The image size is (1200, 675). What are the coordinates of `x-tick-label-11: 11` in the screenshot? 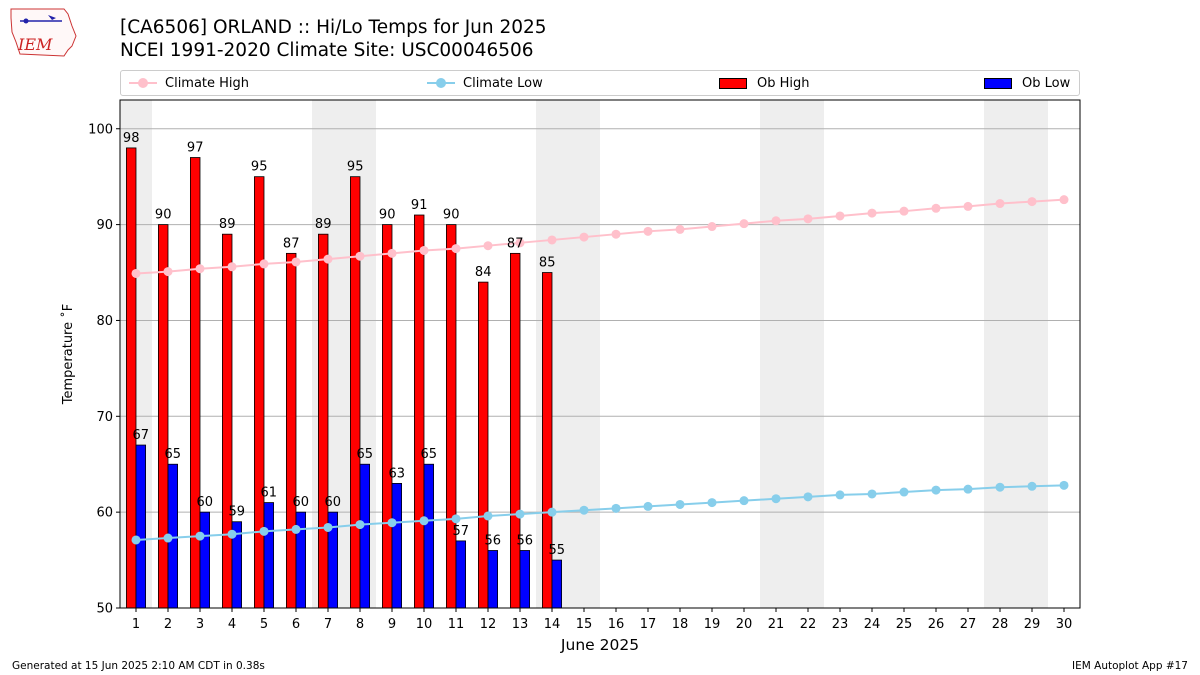 It's located at (456, 624).